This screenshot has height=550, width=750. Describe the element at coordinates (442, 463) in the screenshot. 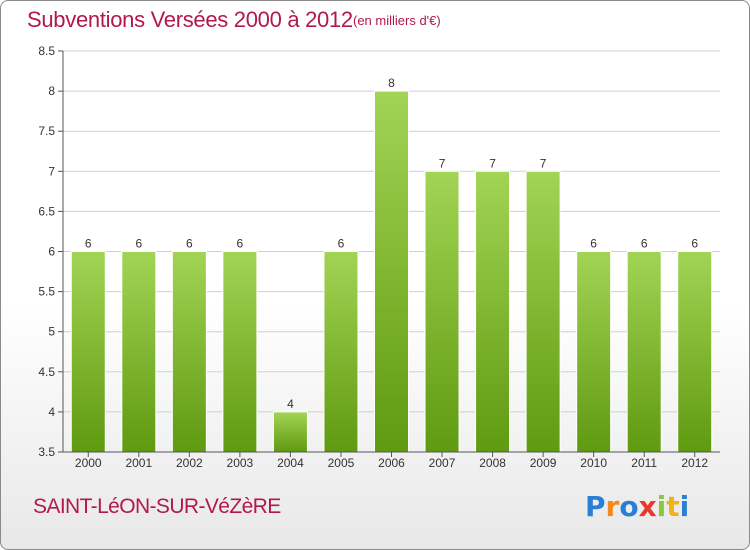

I see `x-tick-label: 2007` at that location.